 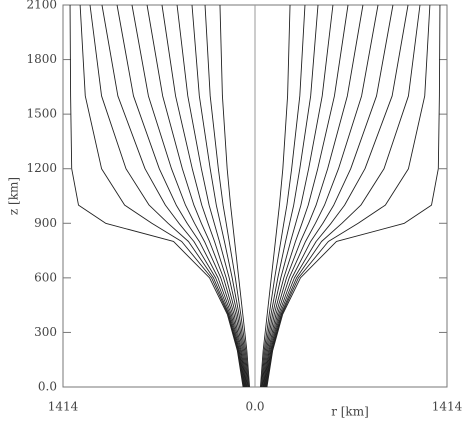 What do you see at coordinates (41, 59) in the screenshot?
I see `y-tick-label: 1800` at bounding box center [41, 59].